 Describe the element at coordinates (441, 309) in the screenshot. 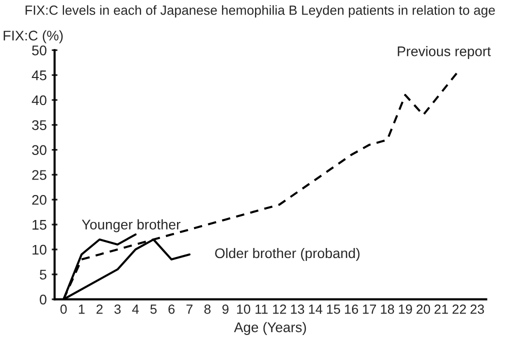

I see `x-tick-label: 21` at that location.